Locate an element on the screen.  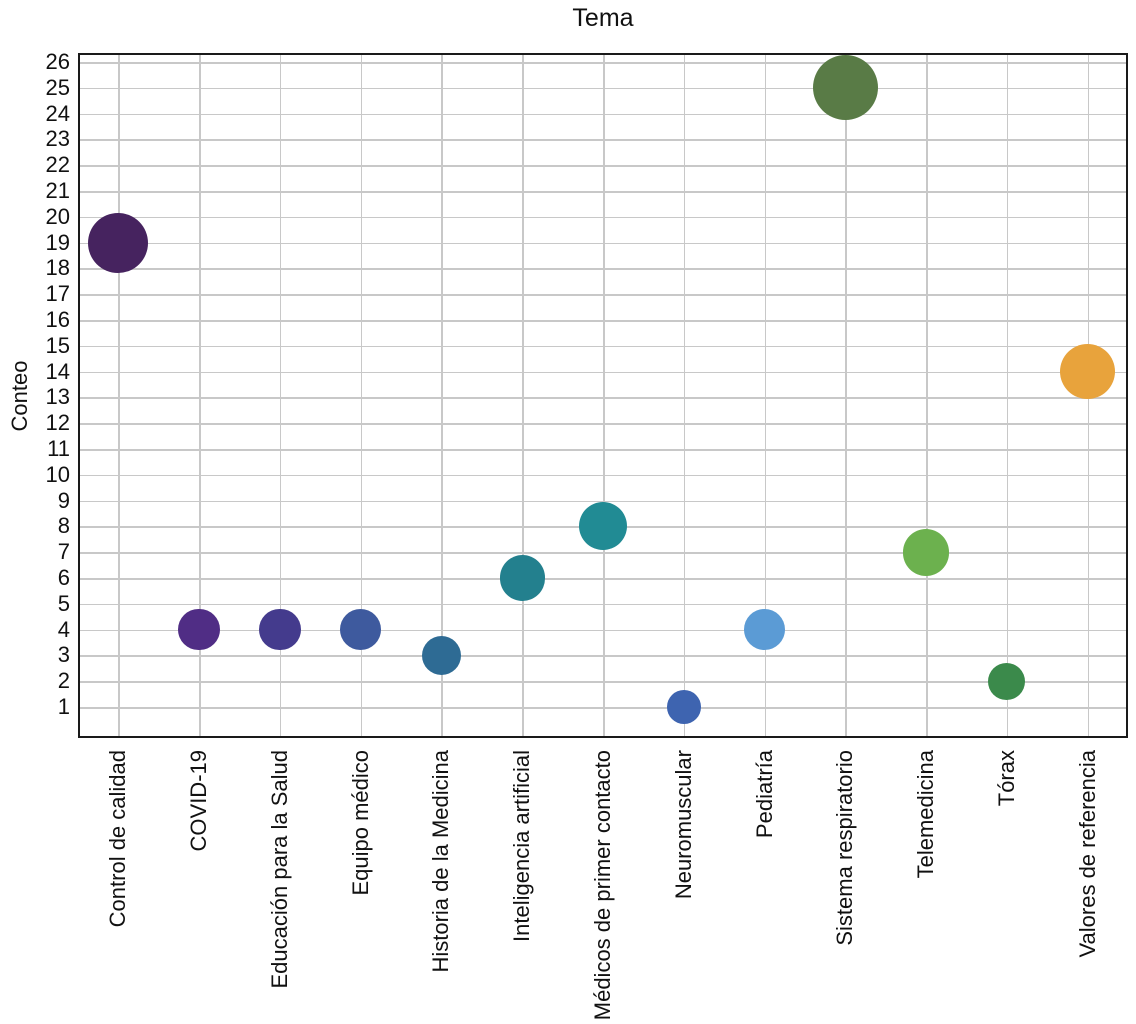
gridline-x-pediatria is located at coordinates (765, 395).